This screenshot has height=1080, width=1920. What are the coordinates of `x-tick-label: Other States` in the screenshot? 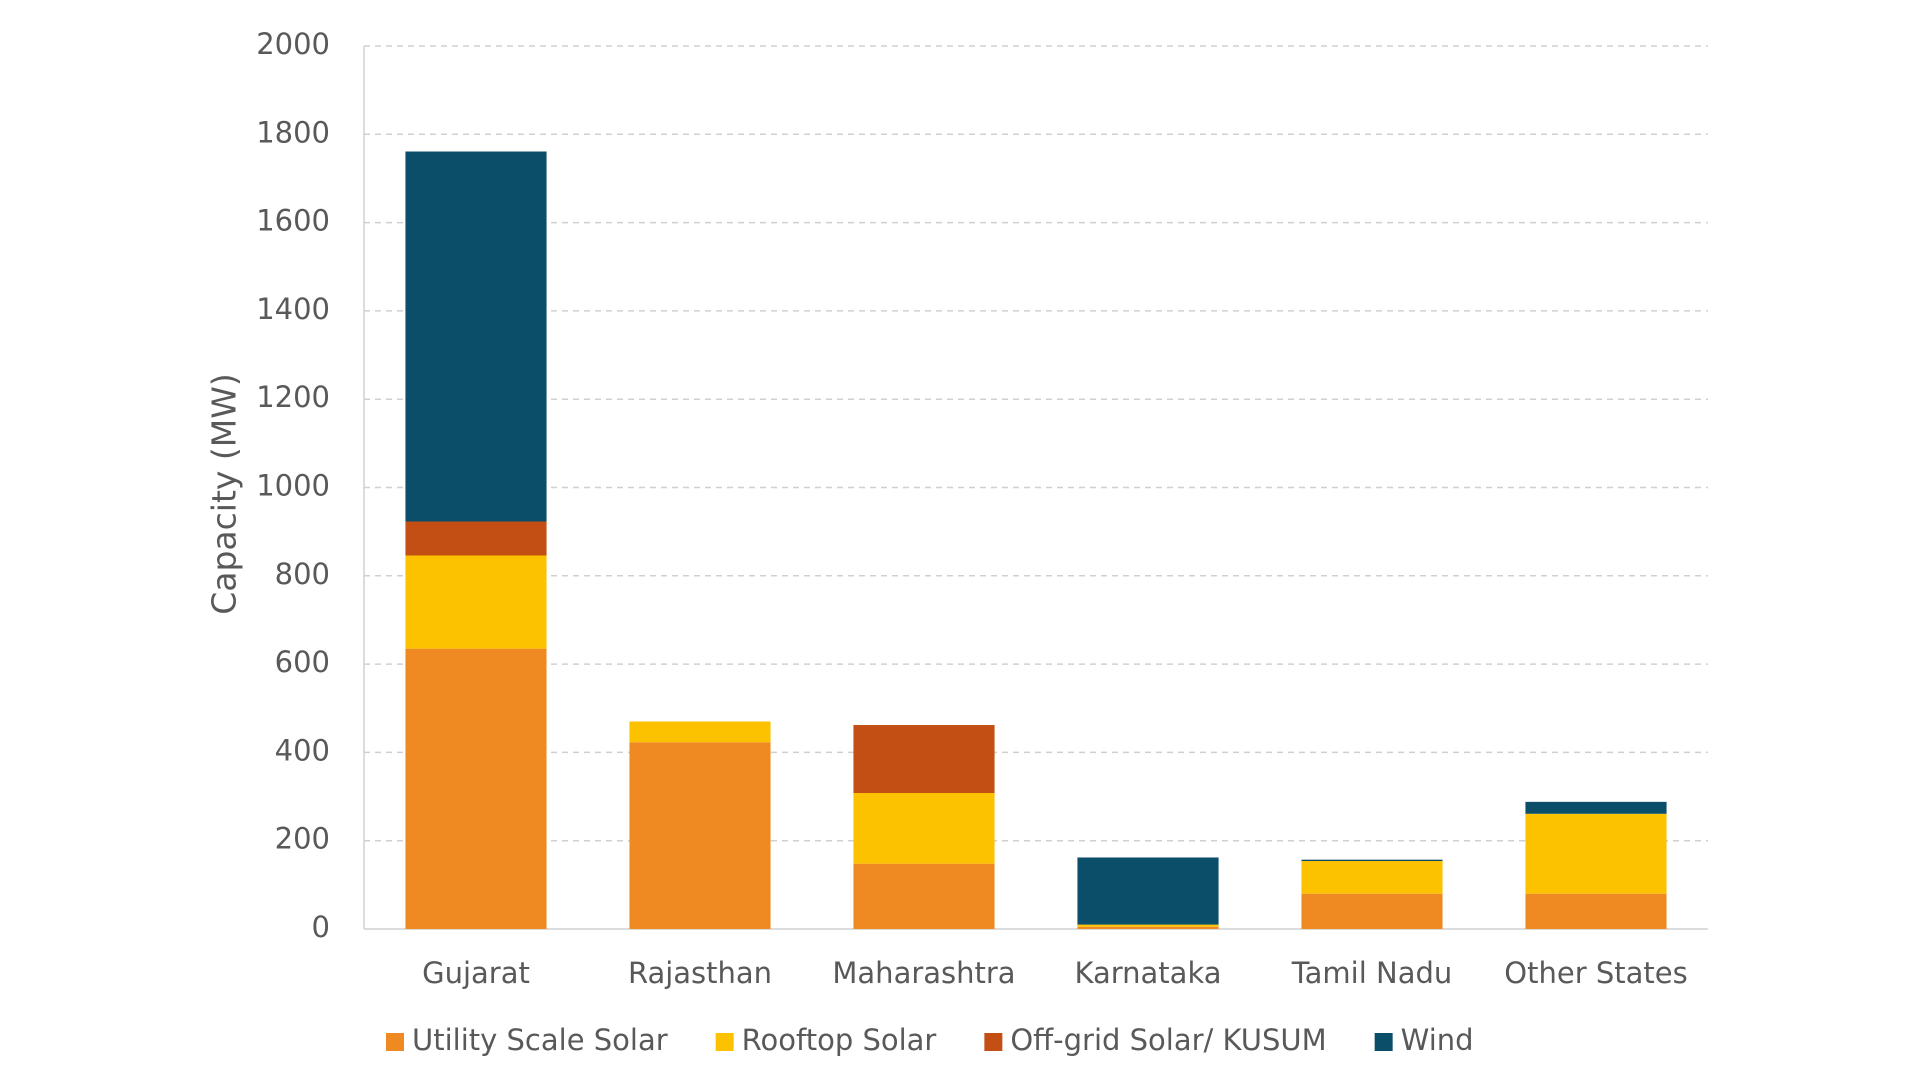 It's located at (1595, 973).